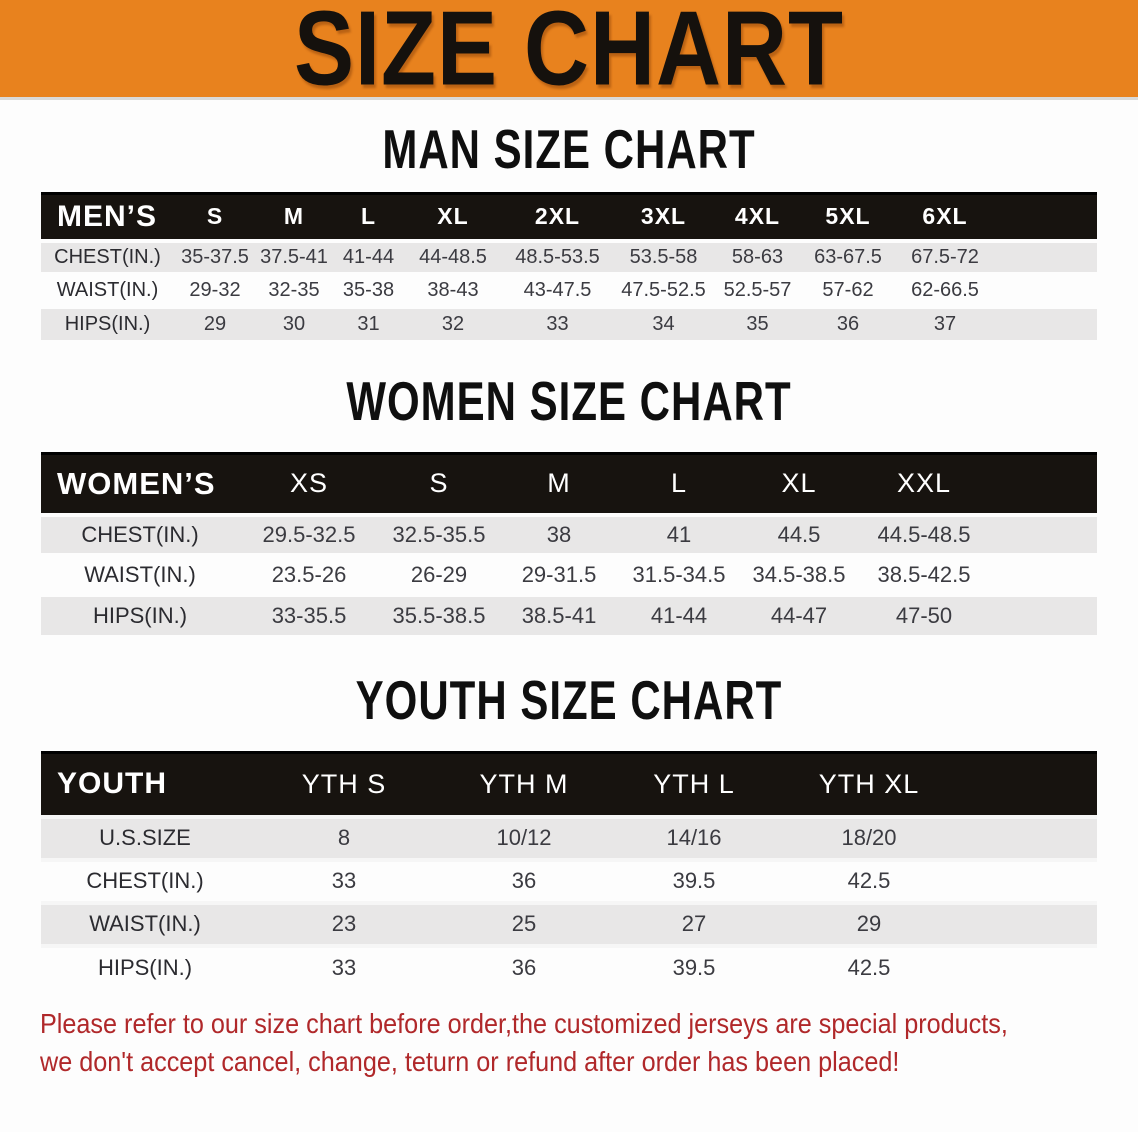 The image size is (1138, 1132). Describe the element at coordinates (140, 574) in the screenshot. I see `row-label: WAIST(IN.)` at that location.